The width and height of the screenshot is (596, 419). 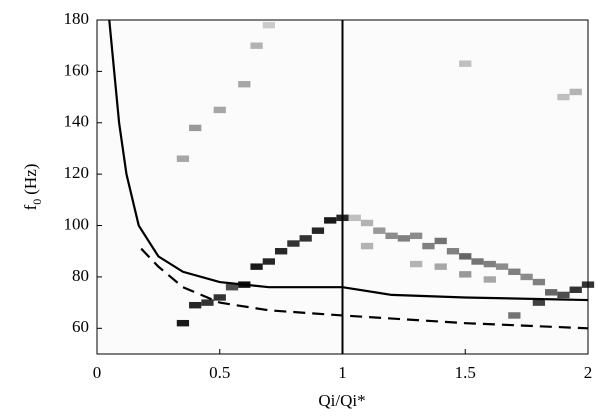 I want to click on y-tick-label: 180, so click(x=77, y=18).